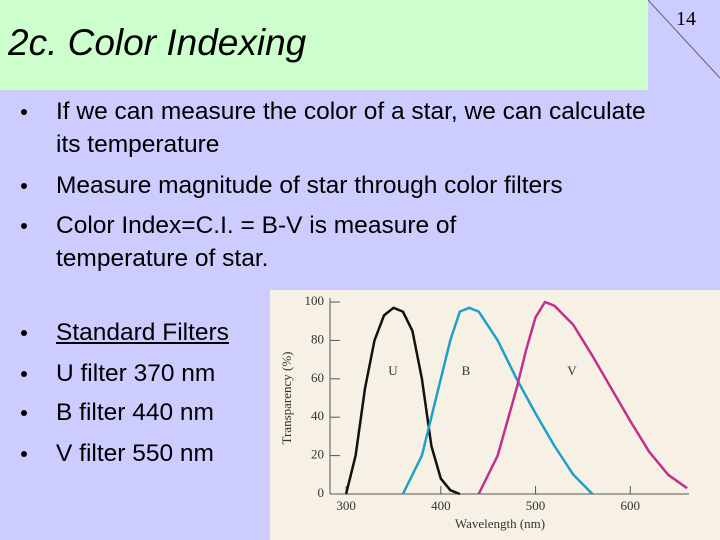 The image size is (720, 540). I want to click on bullet: U filter 370 nm, so click(338, 373).